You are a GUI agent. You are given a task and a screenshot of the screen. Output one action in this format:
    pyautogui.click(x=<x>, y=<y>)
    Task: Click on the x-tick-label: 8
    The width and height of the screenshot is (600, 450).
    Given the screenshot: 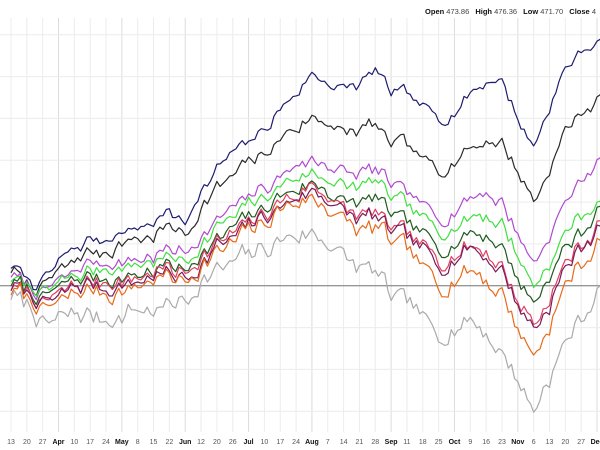 What is the action you would take?
    pyautogui.click(x=138, y=442)
    